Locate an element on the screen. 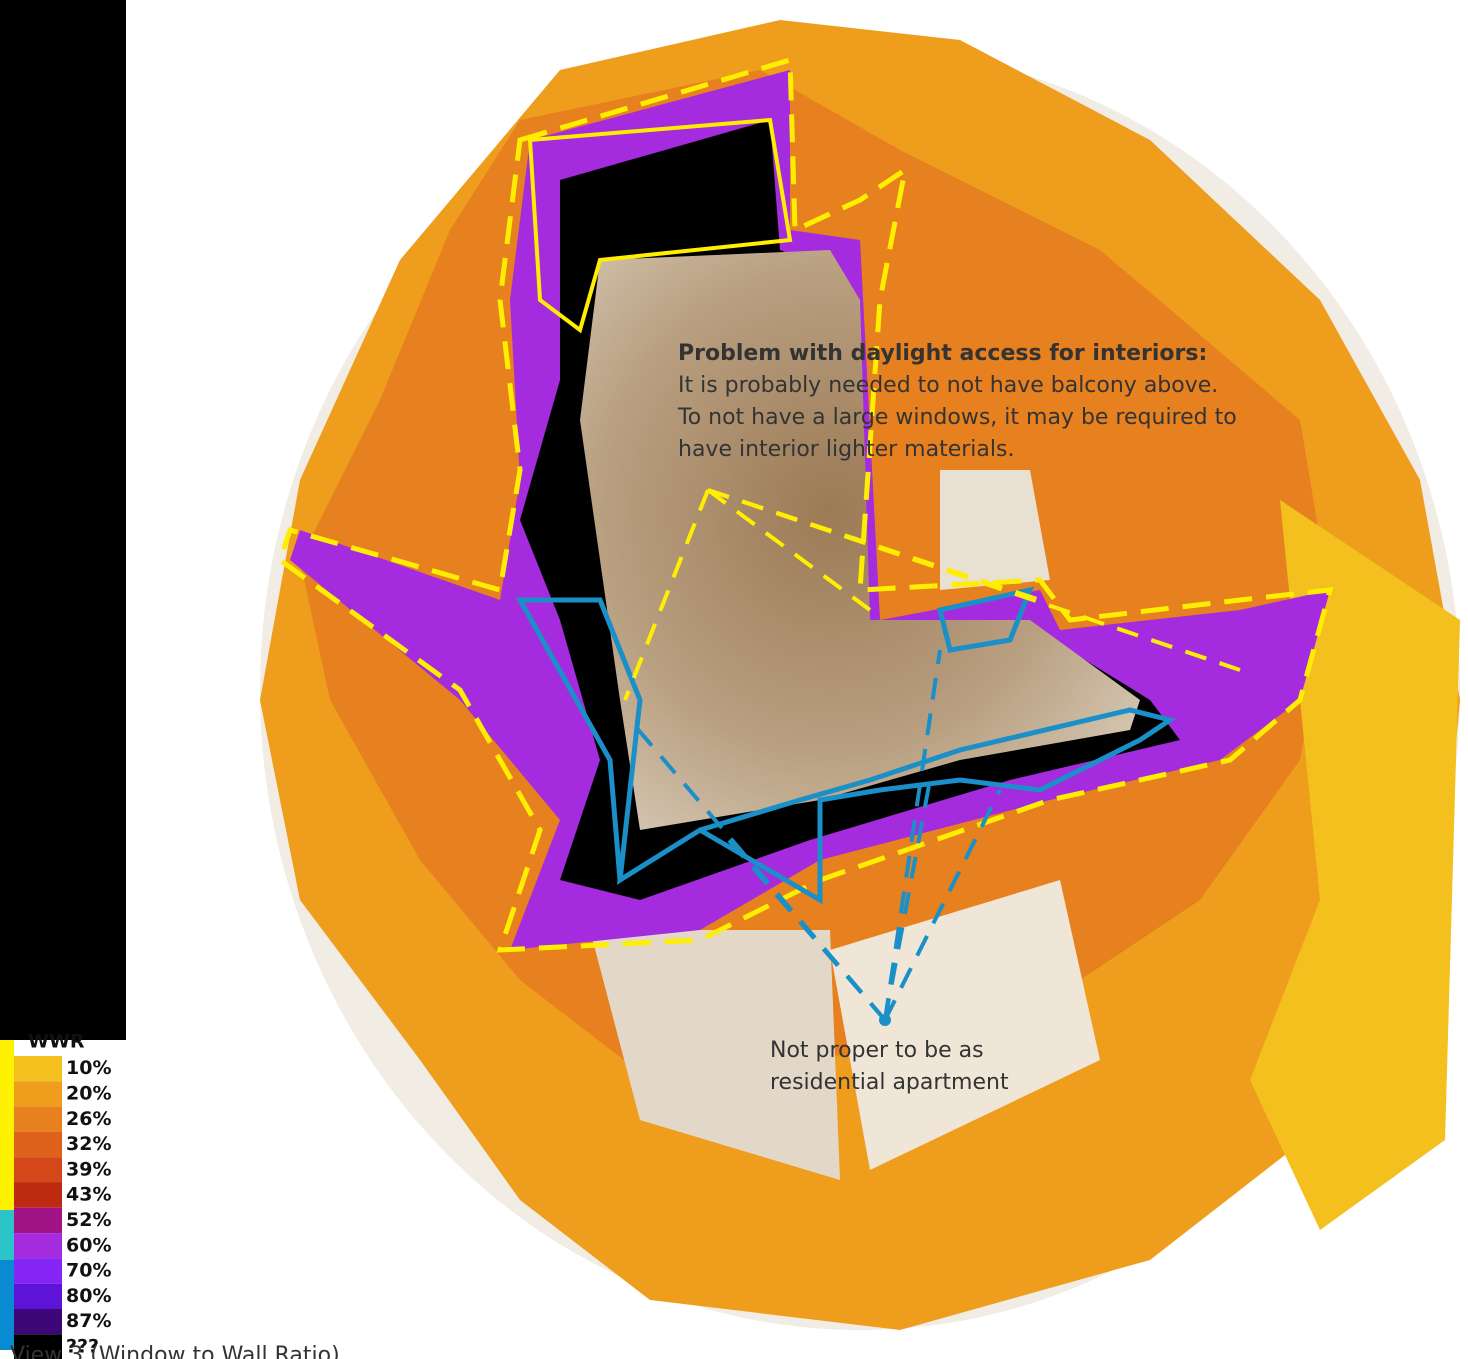  legend-label: 43% is located at coordinates (88, 1195).